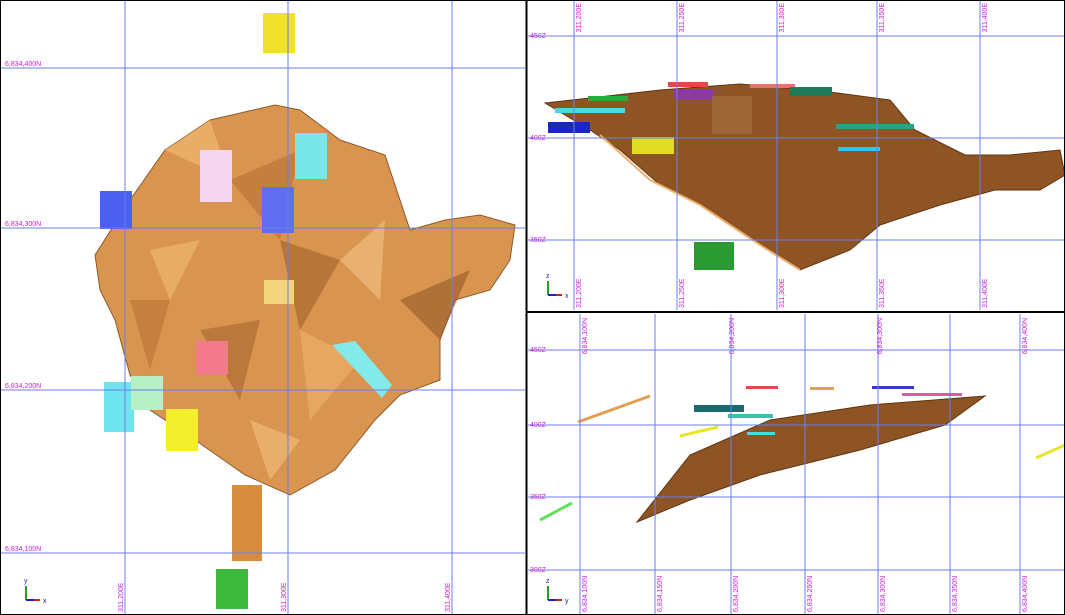  I want to click on grid-label: 6,834,150N, so click(660, 594).